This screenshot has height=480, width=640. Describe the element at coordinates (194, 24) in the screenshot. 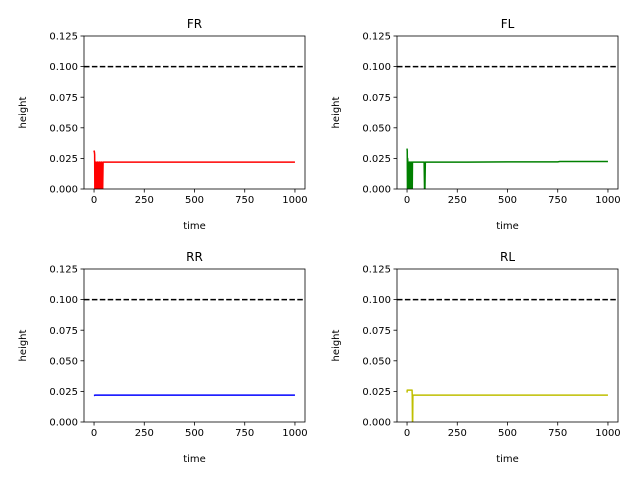

I see `chart-title: FR` at that location.